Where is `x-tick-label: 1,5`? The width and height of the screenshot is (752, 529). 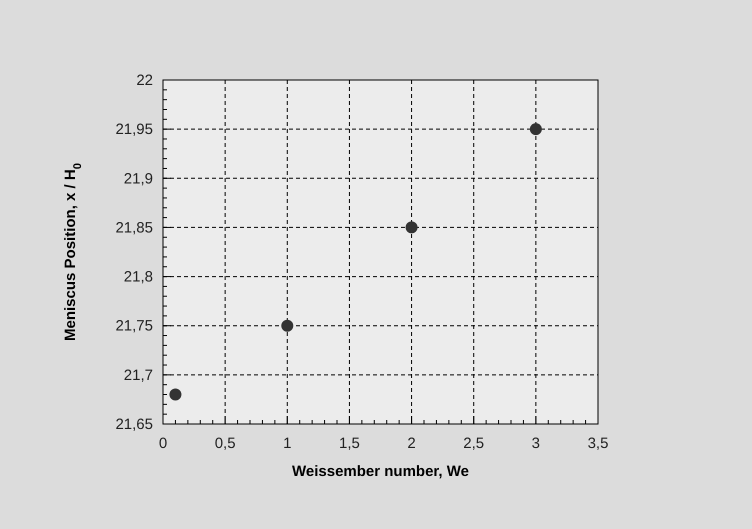
x-tick-label: 1,5 is located at coordinates (349, 443).